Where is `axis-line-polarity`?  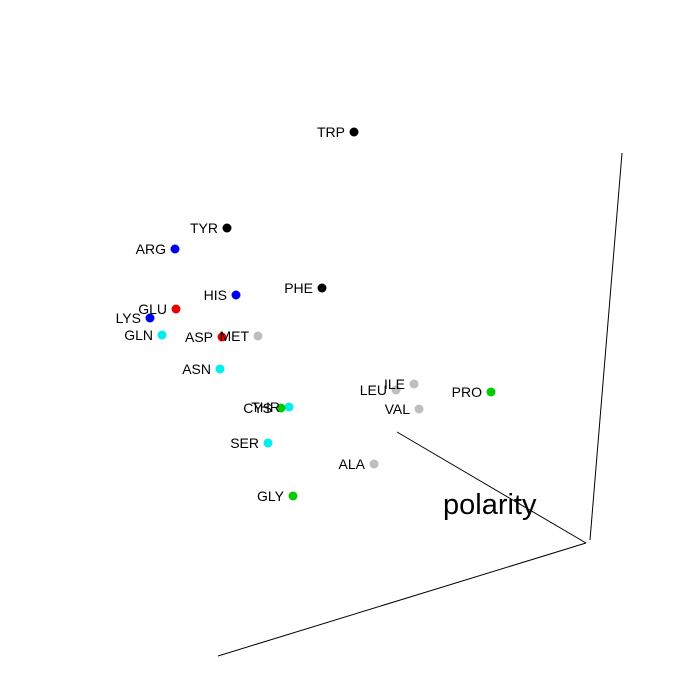 axis-line-polarity is located at coordinates (491, 487).